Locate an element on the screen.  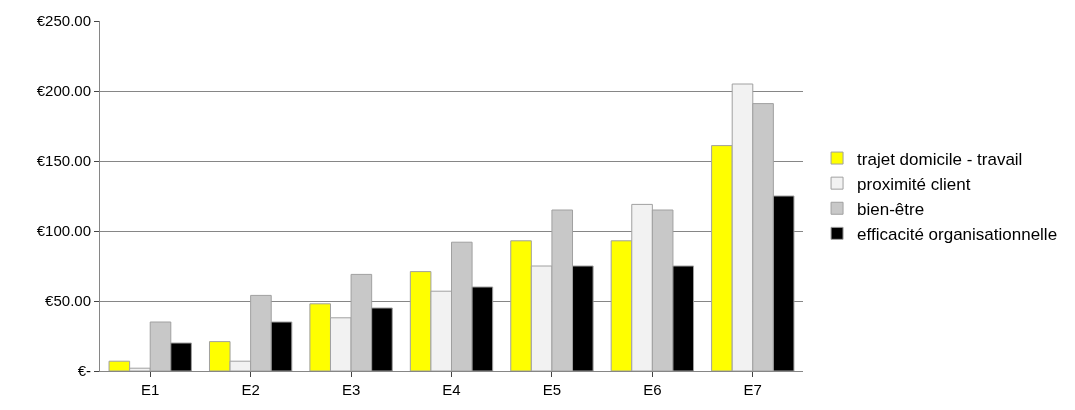
x-tick-label: E5 is located at coordinates (552, 389).